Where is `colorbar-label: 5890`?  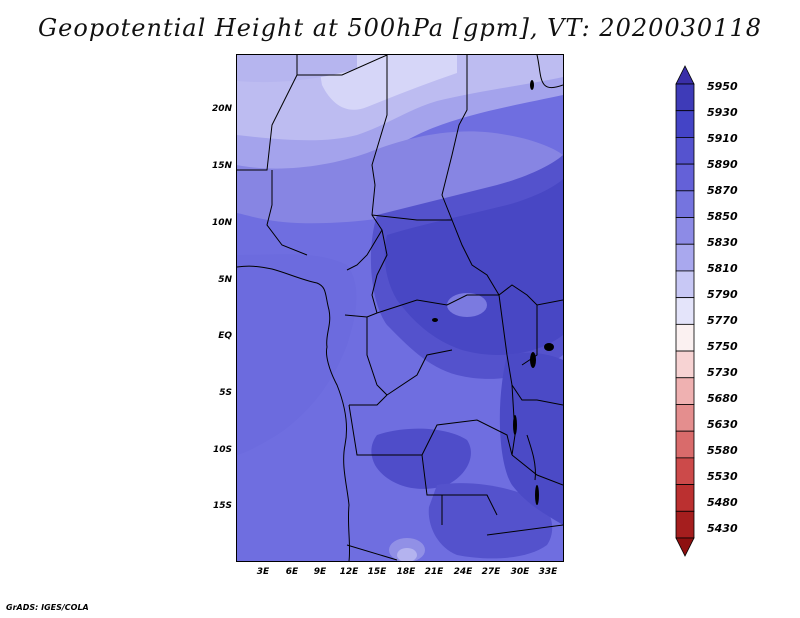 colorbar-label: 5890 is located at coordinates (722, 164).